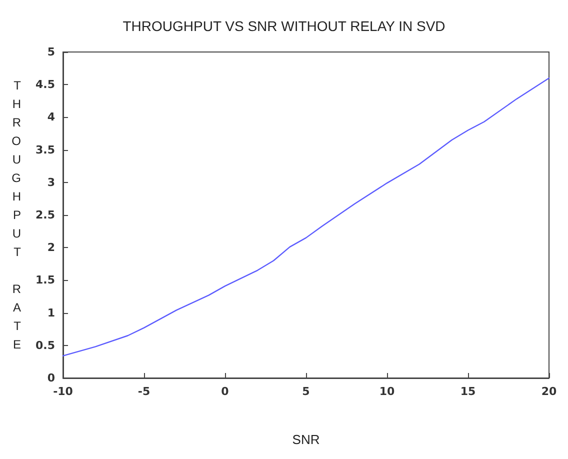  Describe the element at coordinates (51, 247) in the screenshot. I see `y-tick-label: 2` at that location.